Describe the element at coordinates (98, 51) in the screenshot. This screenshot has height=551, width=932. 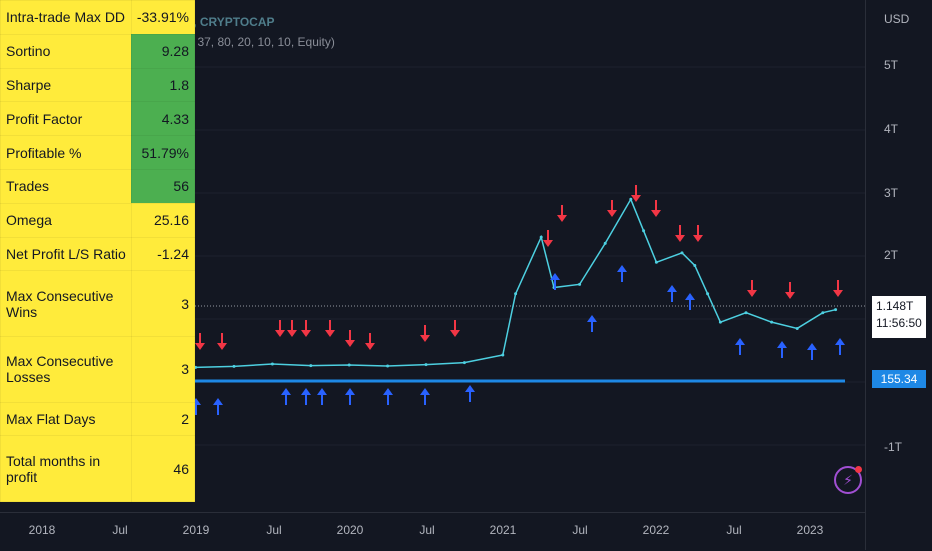
I see `stats-row: Sortino 9.28` at that location.